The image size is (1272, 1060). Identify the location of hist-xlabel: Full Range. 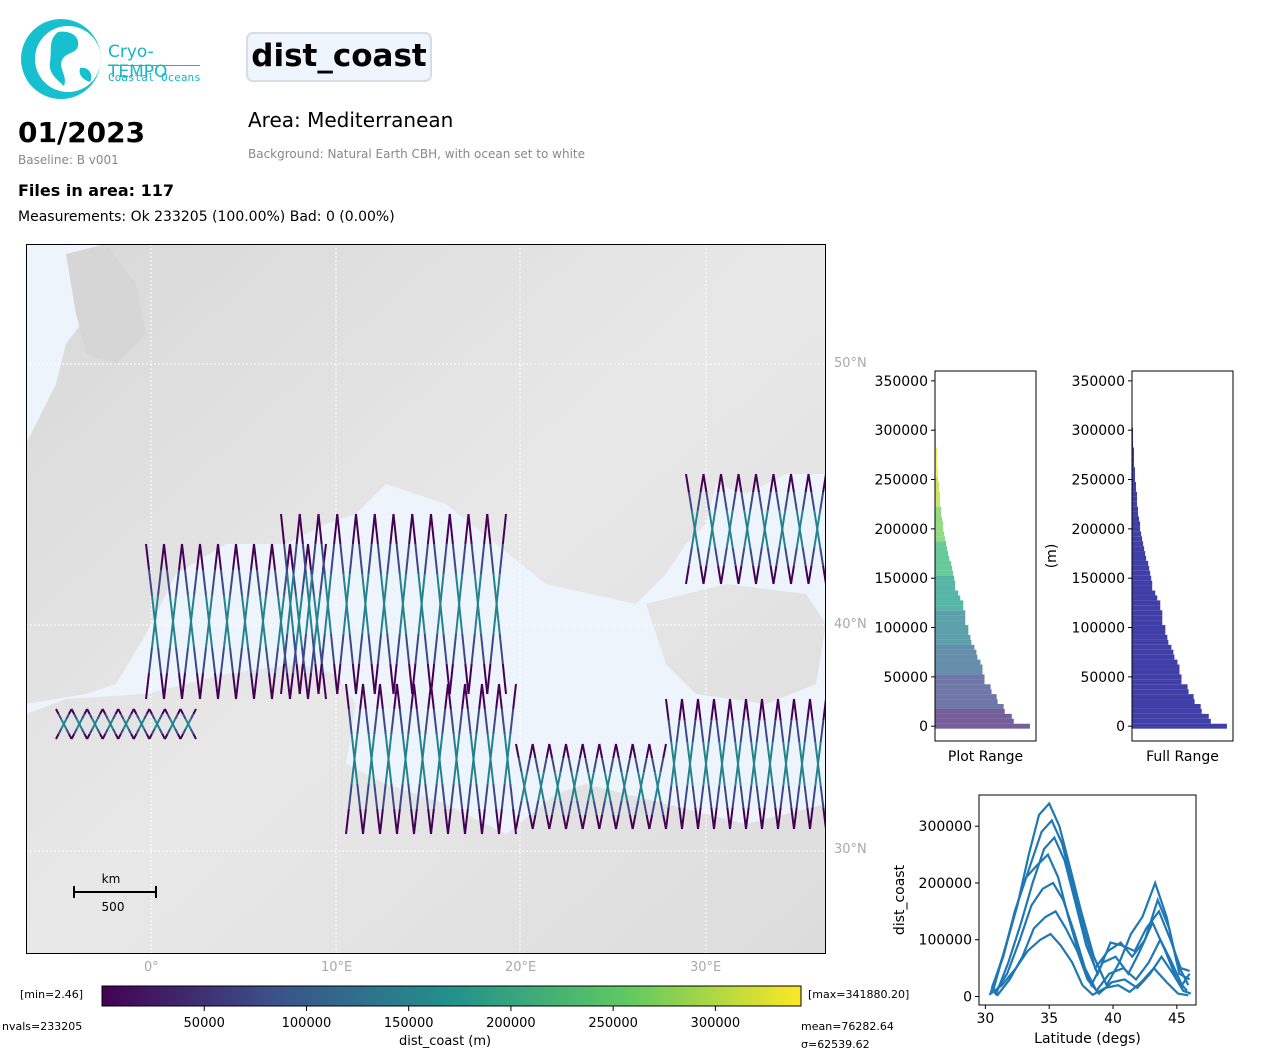
(1182, 757).